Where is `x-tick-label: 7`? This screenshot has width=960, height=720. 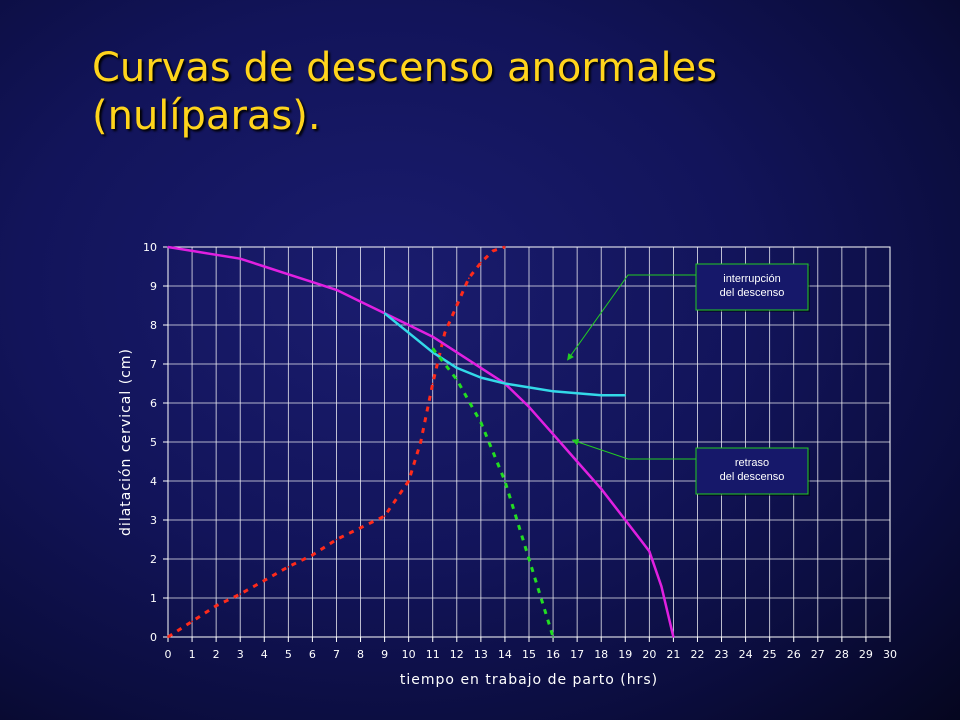 x-tick-label: 7 is located at coordinates (336, 654).